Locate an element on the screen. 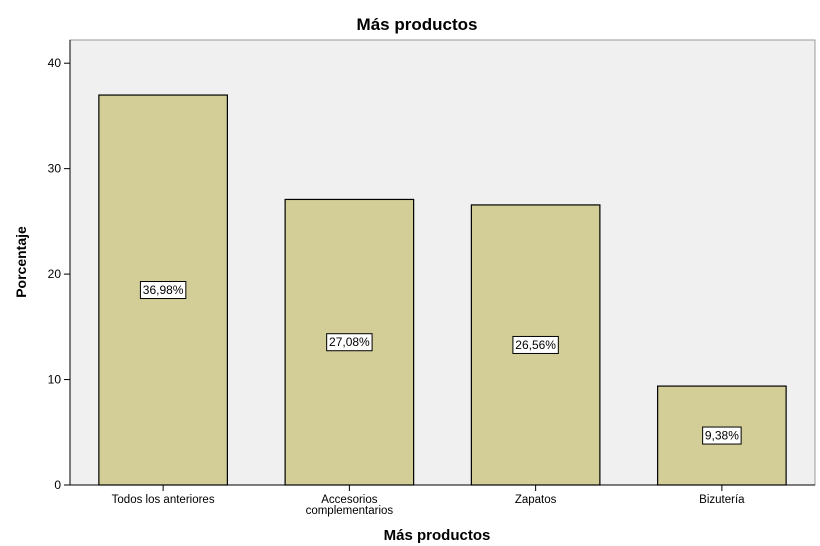 Image resolution: width=820 pixels, height=546 pixels. y-tick-label: 30 is located at coordinates (55, 169).